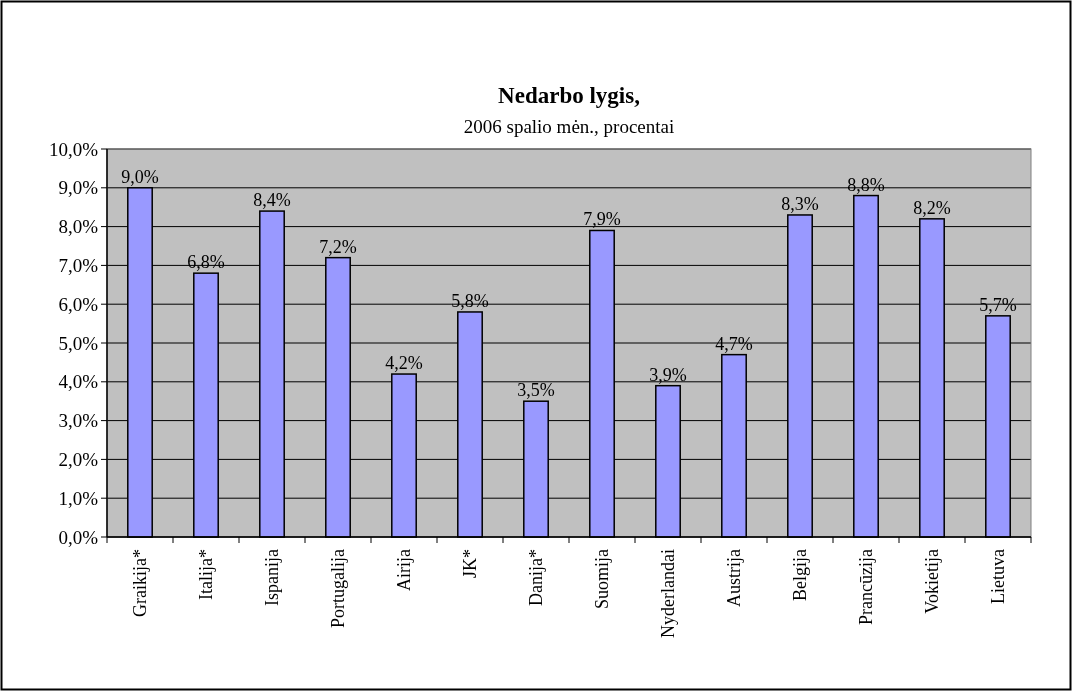  Describe the element at coordinates (78, 421) in the screenshot. I see `y-tick-label: 3,0%` at that location.